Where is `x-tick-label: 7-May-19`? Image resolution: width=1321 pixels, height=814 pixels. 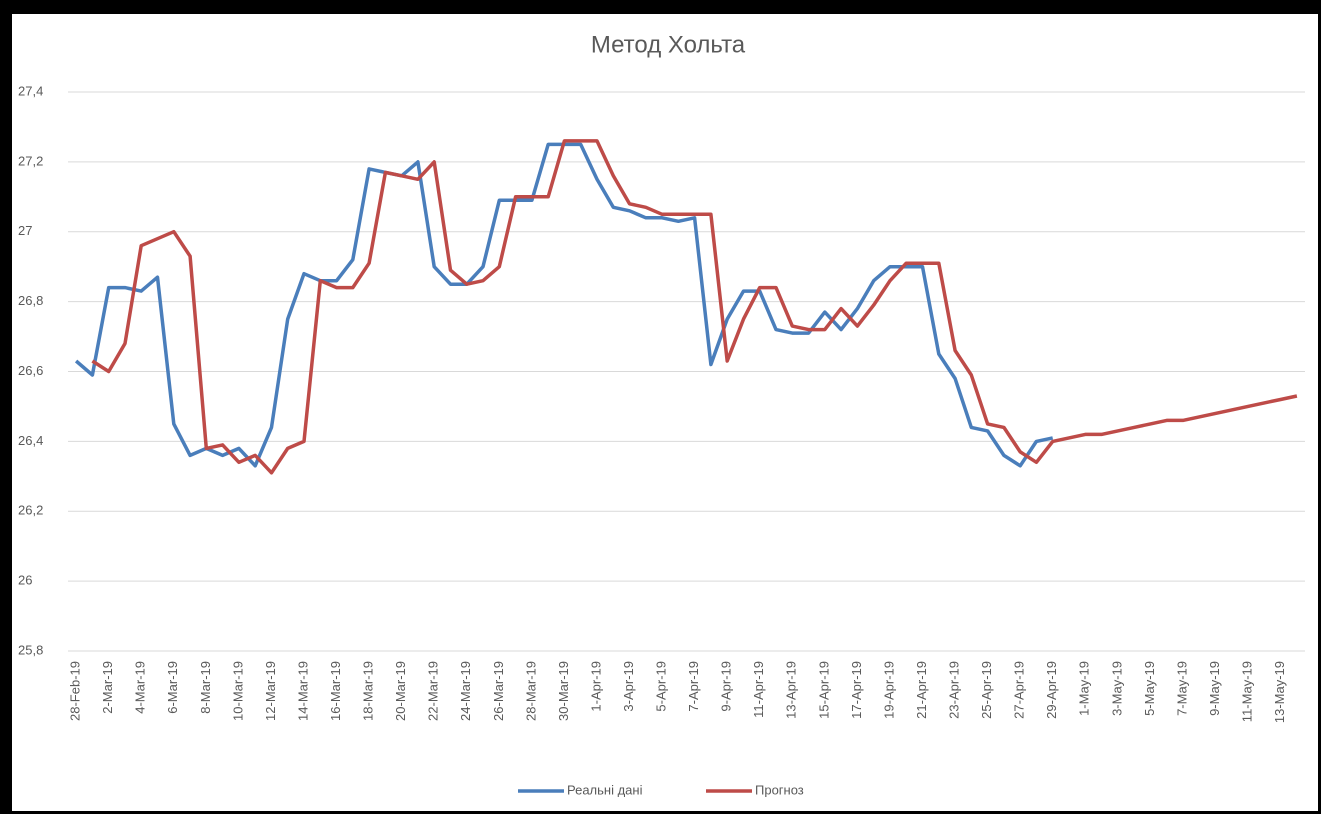 x-tick-label: 7-May-19 is located at coordinates (1181, 688).